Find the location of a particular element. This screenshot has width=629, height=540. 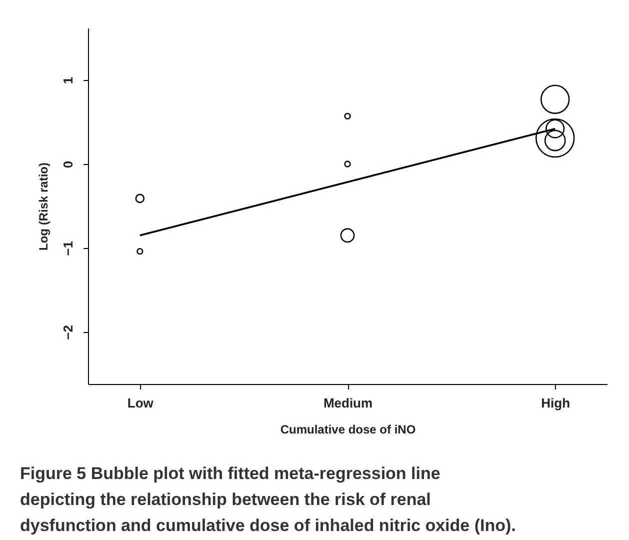

x-axis-title: Cumulative dose of iNO is located at coordinates (348, 429).